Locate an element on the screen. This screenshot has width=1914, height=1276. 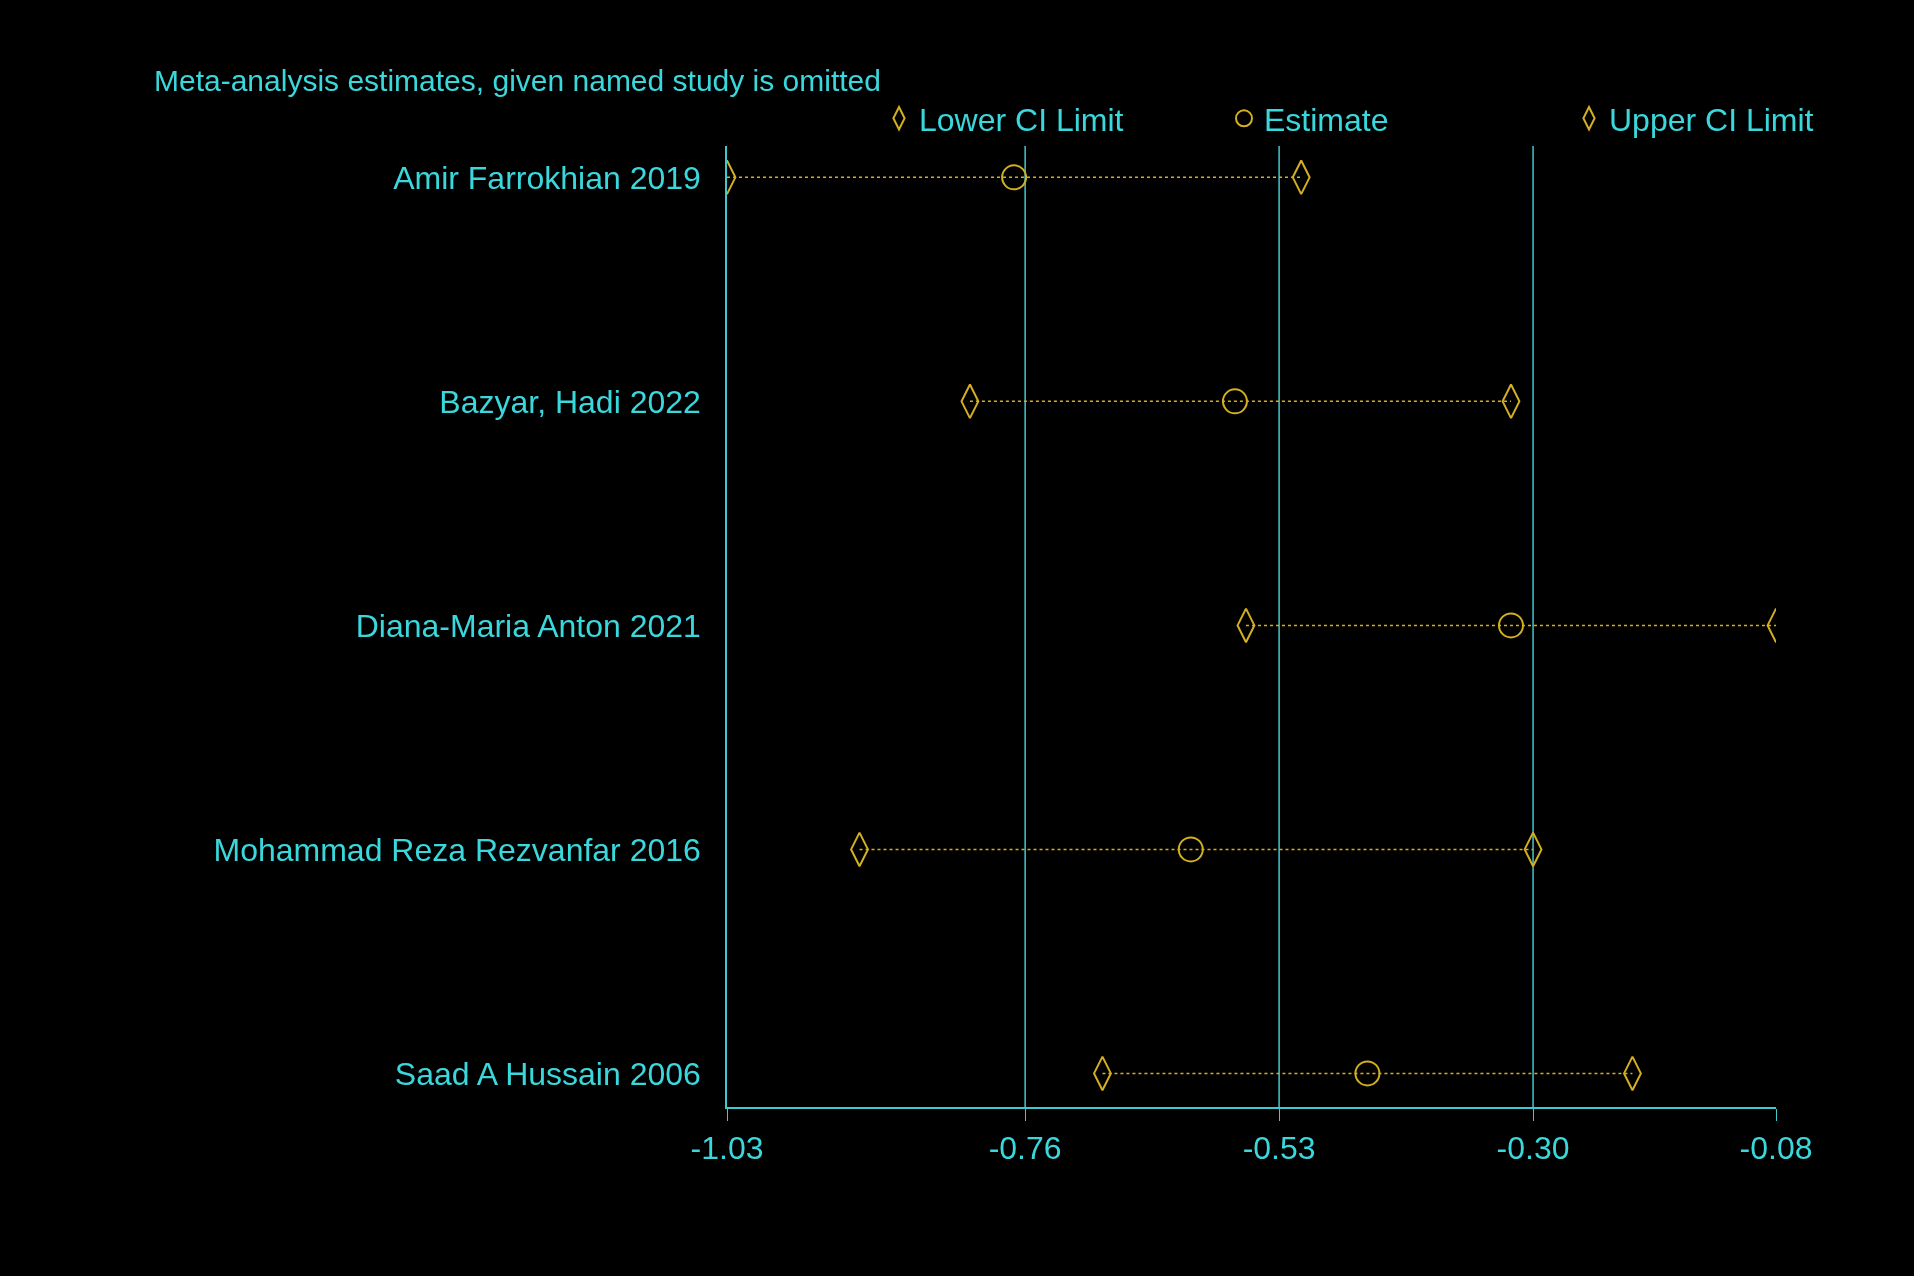
x-tick-label: -0.76 is located at coordinates (1025, 1148).